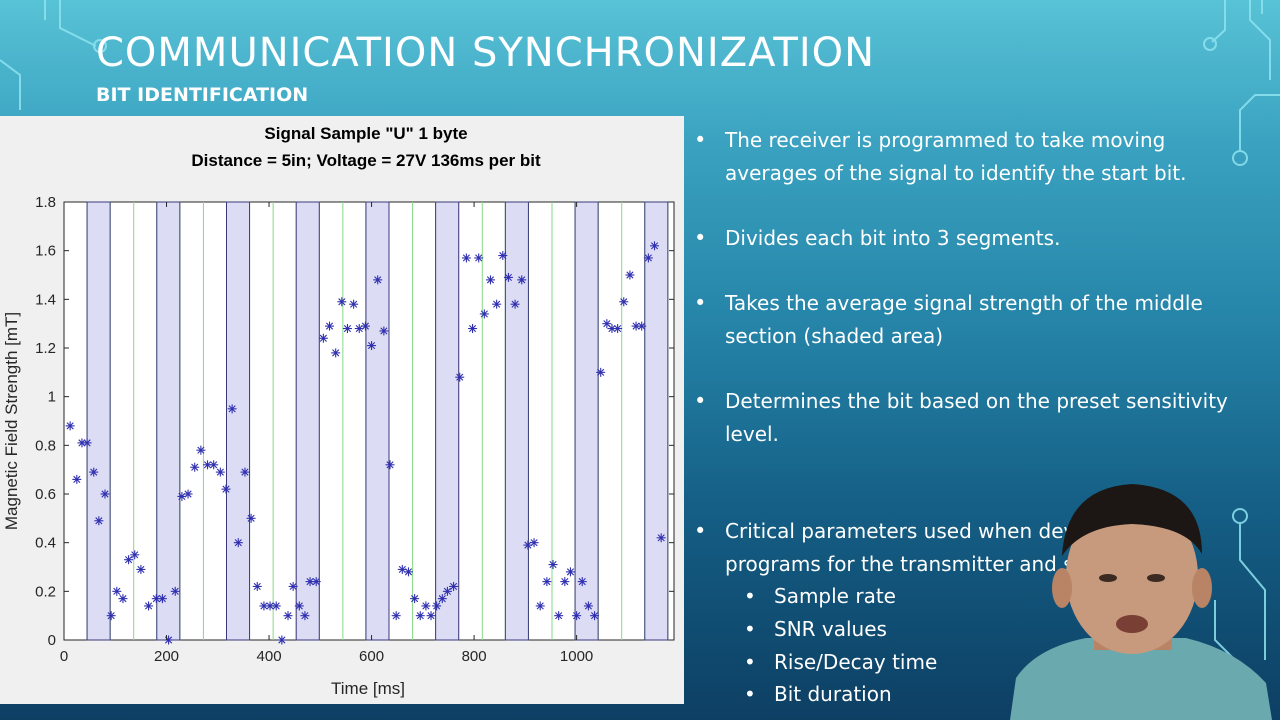 The width and height of the screenshot is (1280, 720). I want to click on chart-title-line-1: Signal Sample "U" 1 byte, so click(365, 133).